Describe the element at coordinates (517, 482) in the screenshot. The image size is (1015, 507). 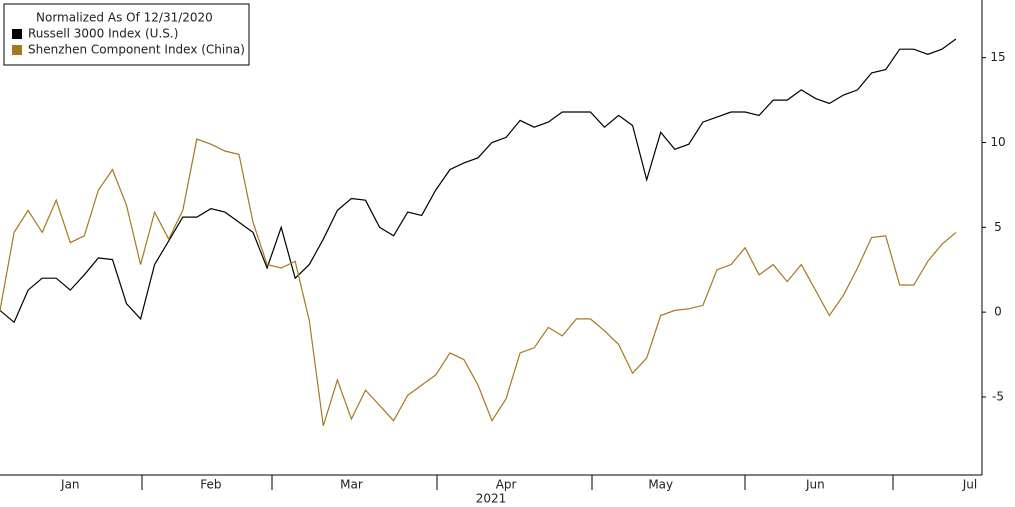
I see `month-separators` at that location.